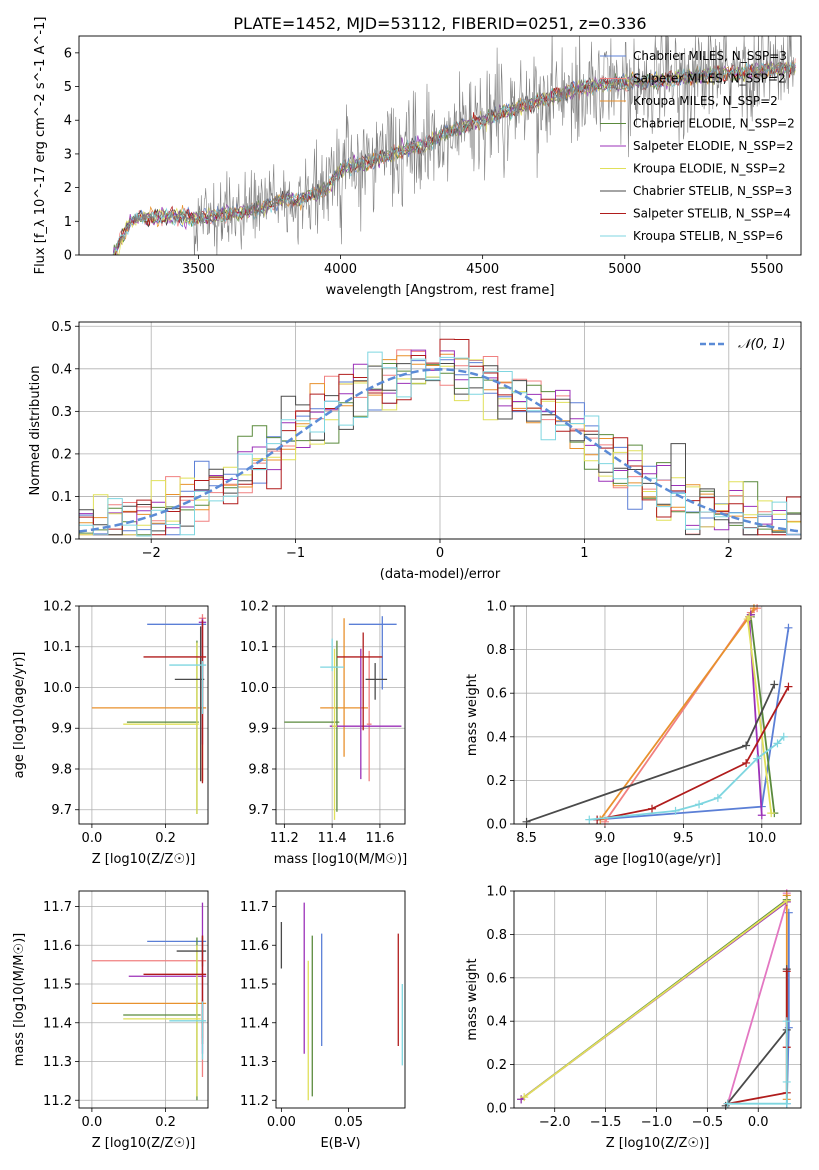 This screenshot has width=819, height=1170. What do you see at coordinates (708, 1122) in the screenshot?
I see `x-tick-label: −0.5` at bounding box center [708, 1122].